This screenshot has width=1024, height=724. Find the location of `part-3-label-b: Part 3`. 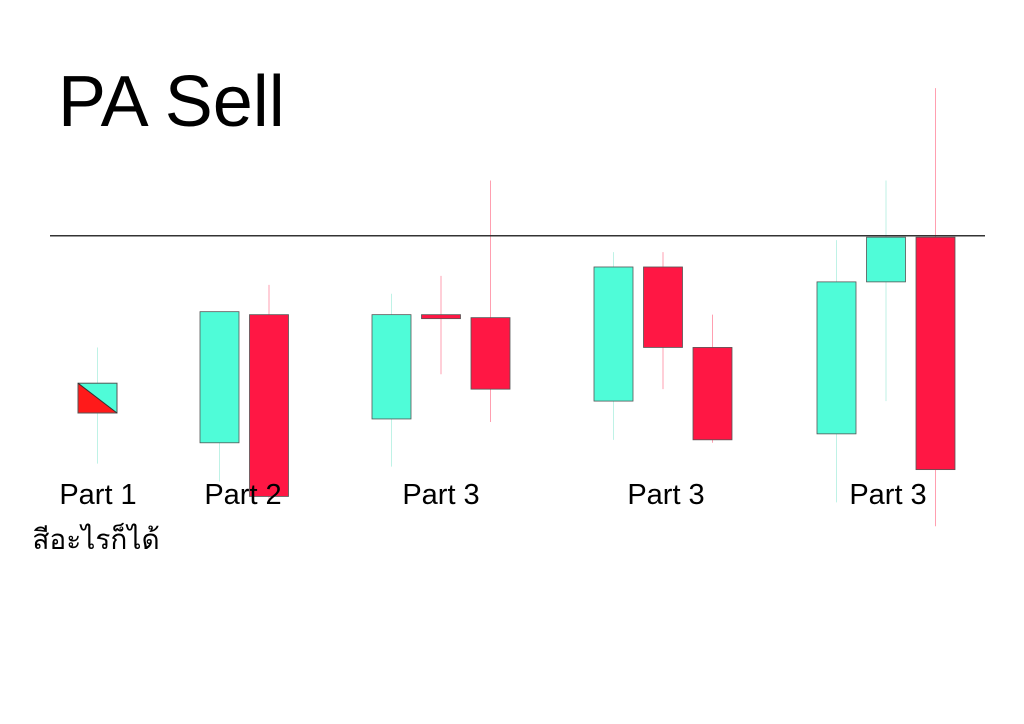

part-3-label-b: Part 3 is located at coordinates (665, 495).